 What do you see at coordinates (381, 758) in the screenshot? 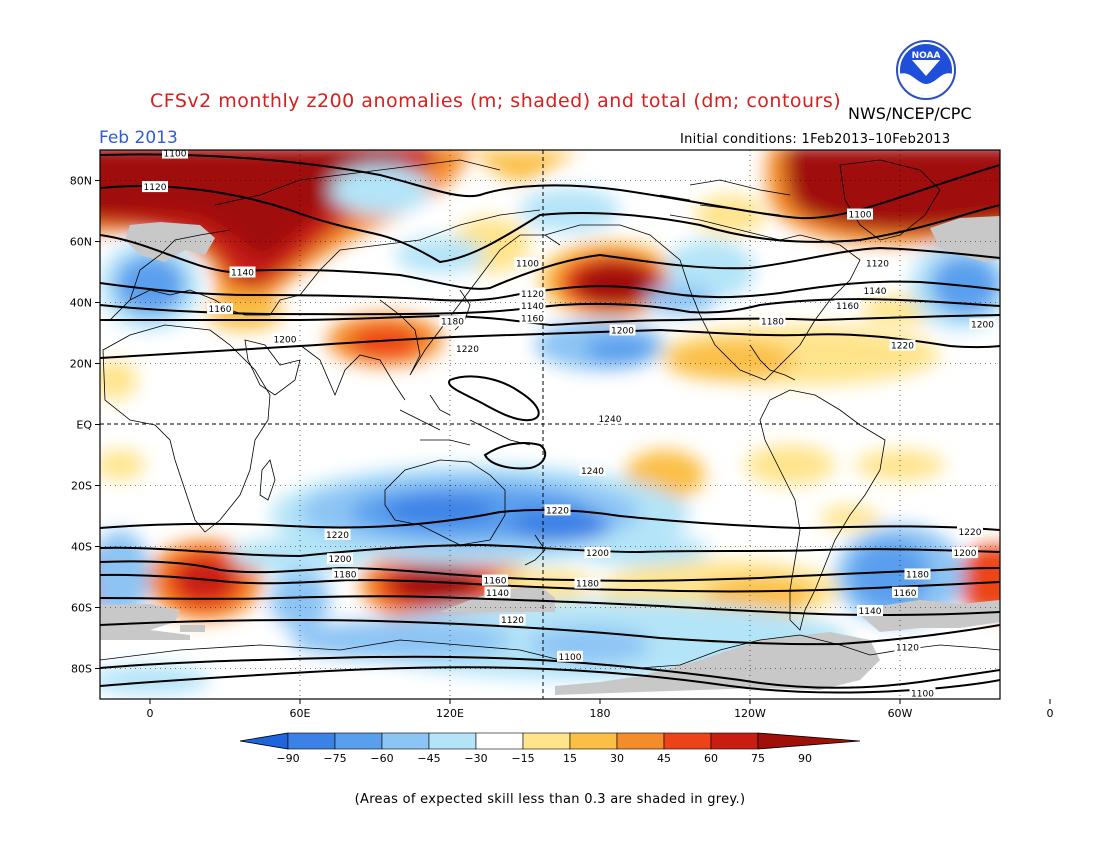
I see `colorbar-label: −60` at bounding box center [381, 758].